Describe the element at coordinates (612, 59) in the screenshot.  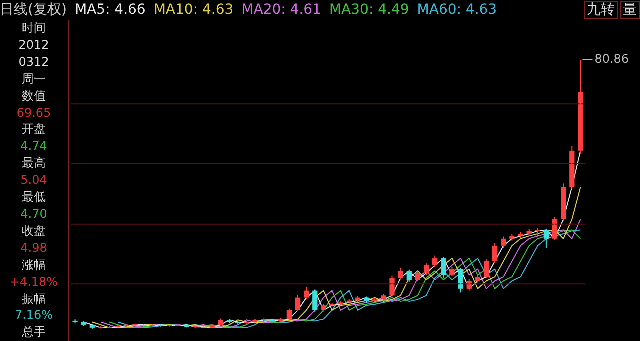
I see `text: 80.86` at that location.